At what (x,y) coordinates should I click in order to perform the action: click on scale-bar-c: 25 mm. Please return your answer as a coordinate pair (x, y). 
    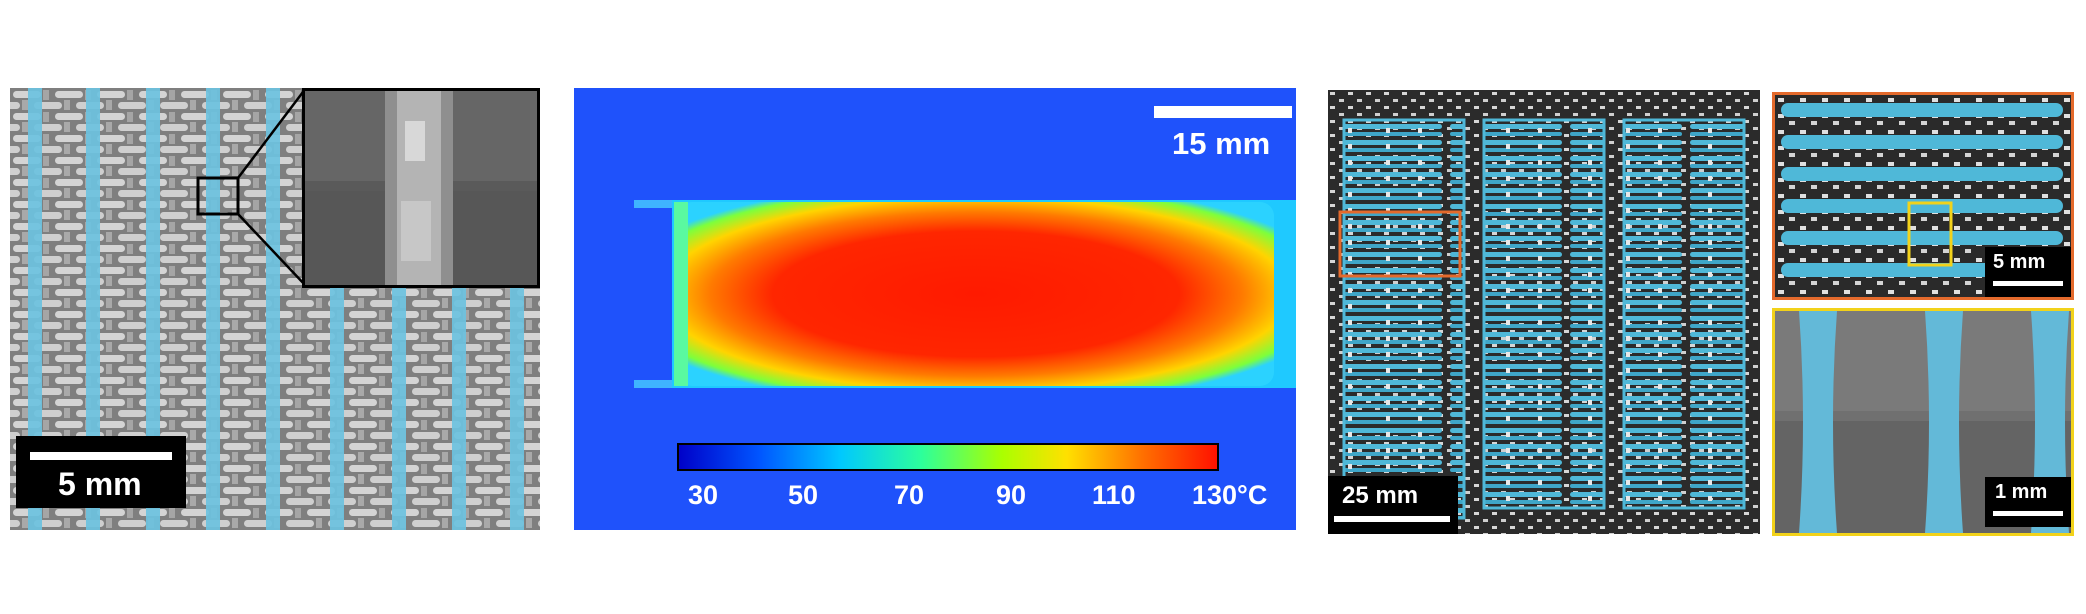
    Looking at the image, I should click on (1393, 505).